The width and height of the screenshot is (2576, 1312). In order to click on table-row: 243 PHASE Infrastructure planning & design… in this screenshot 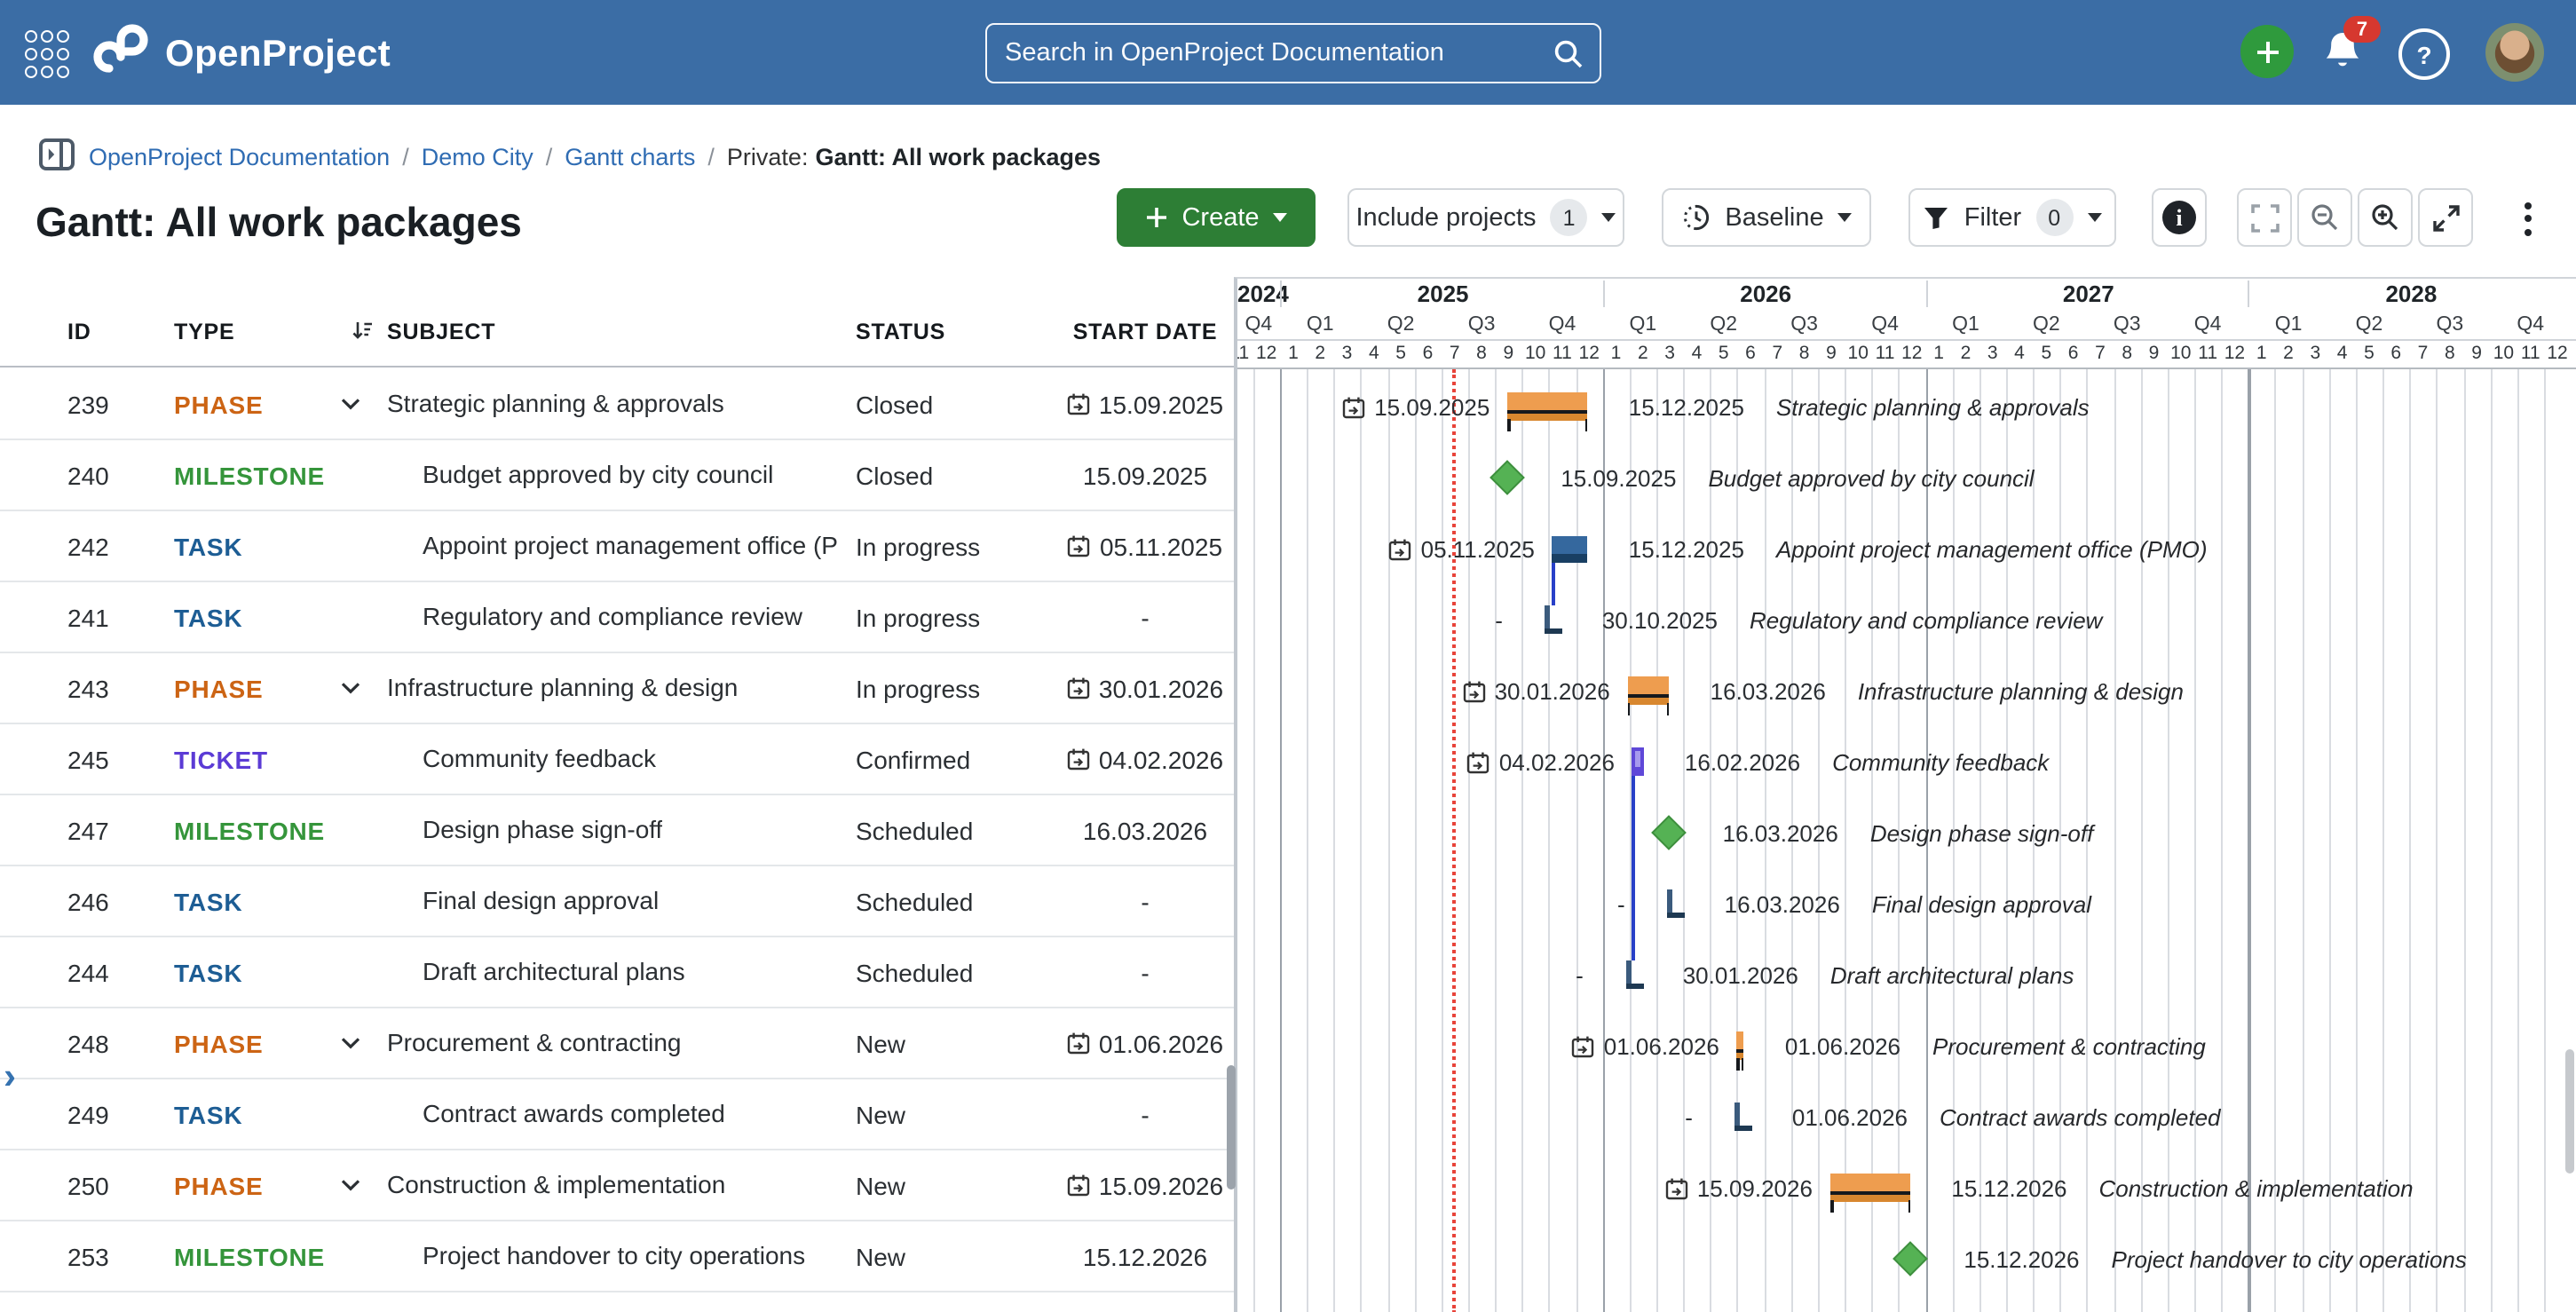, I will do `click(617, 688)`.